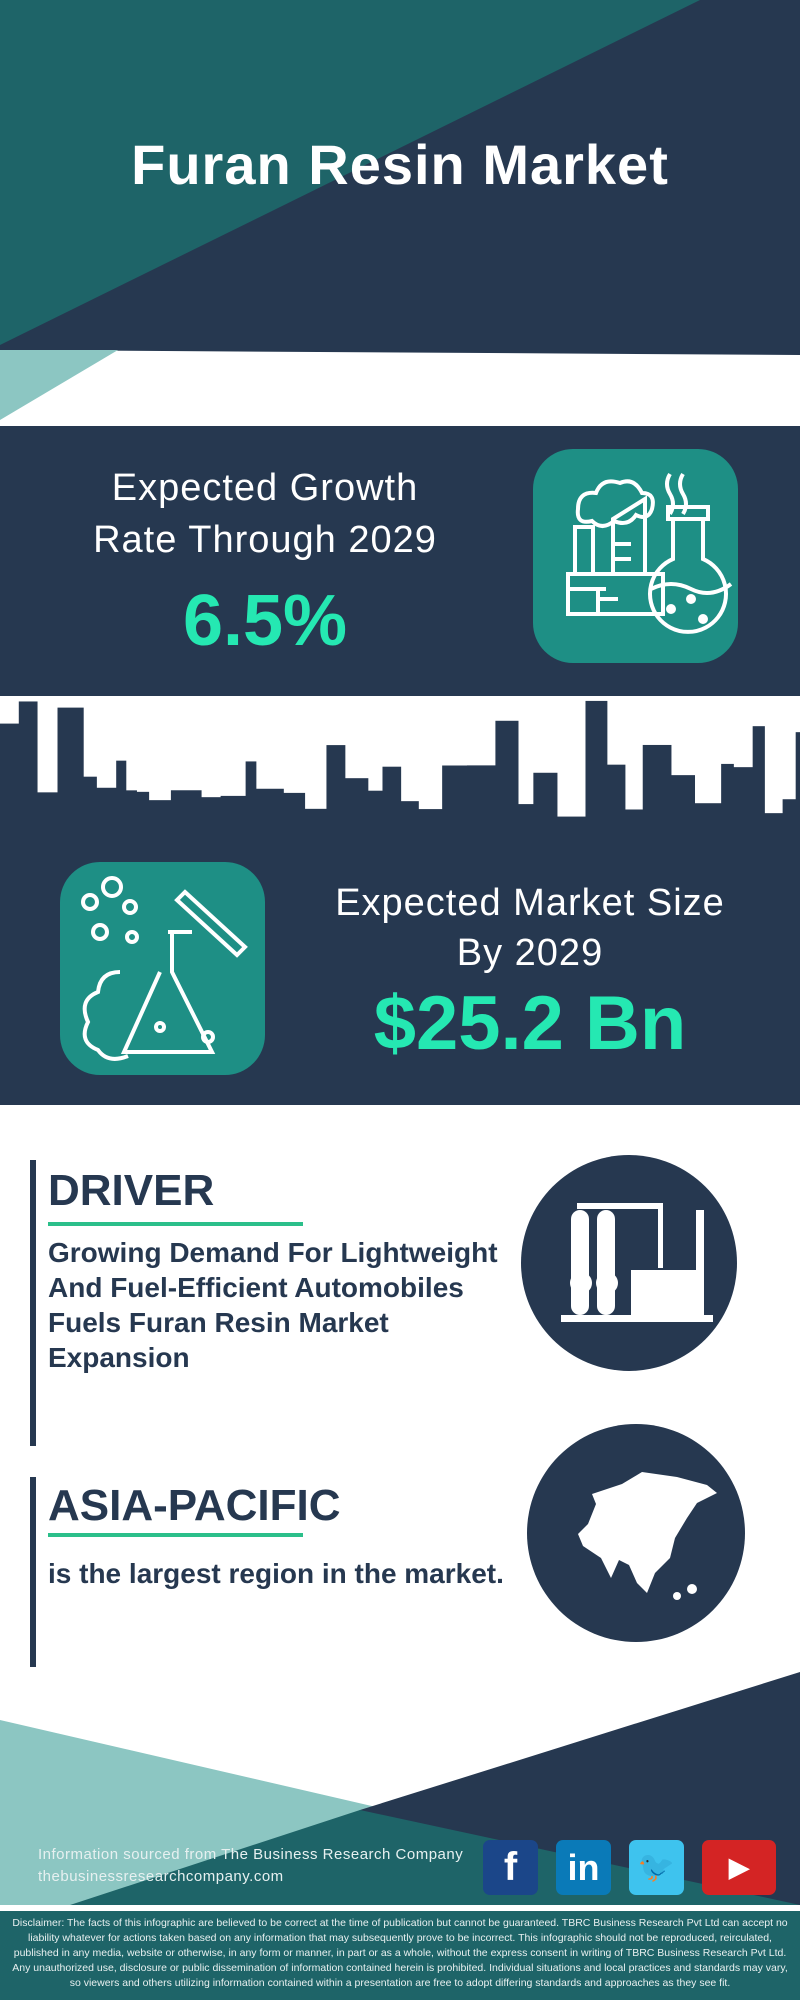  Describe the element at coordinates (530, 953) in the screenshot. I see `market-size-label-line2: By 2029` at that location.